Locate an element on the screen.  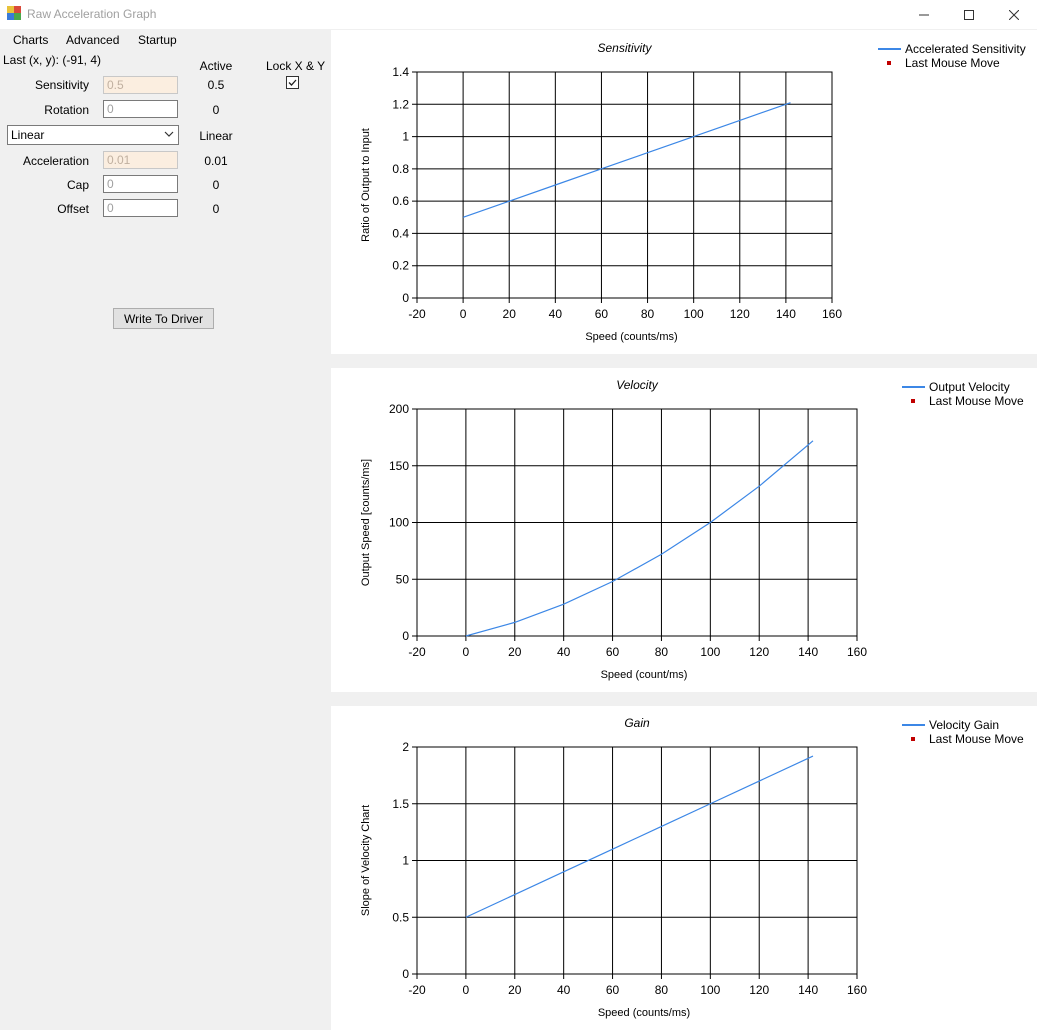
minimize-icon is located at coordinates (924, 14).